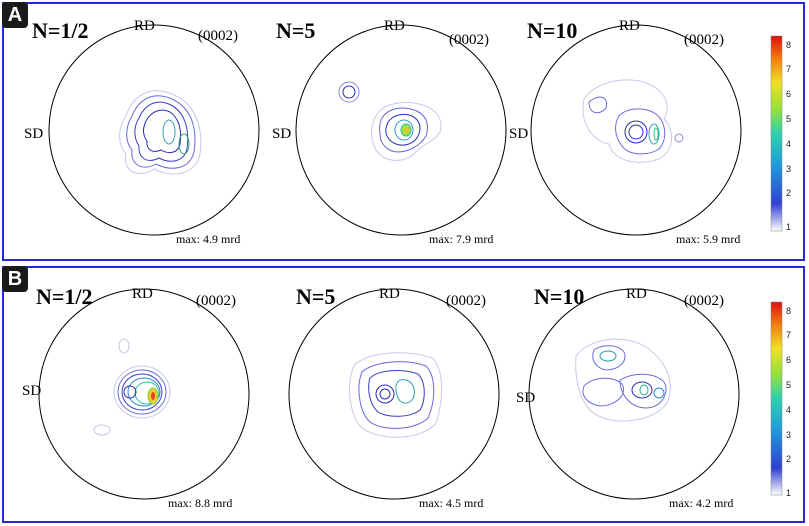 The width and height of the screenshot is (809, 526). What do you see at coordinates (704, 301) in the screenshot?
I see `plane-label-b3: (0002)` at bounding box center [704, 301].